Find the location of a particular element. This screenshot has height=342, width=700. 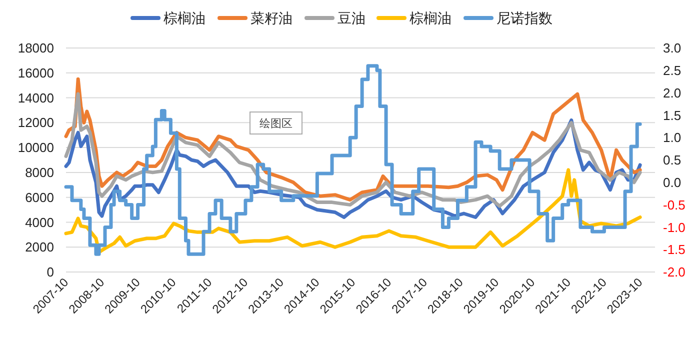

y-tick-label: 12000 is located at coordinates (36, 122).